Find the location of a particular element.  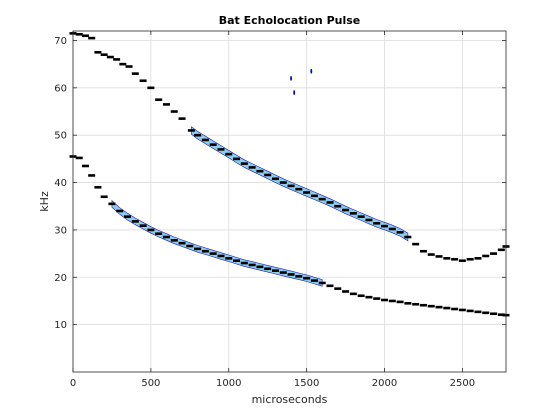

y-tick-label: 70 is located at coordinates (60, 41).